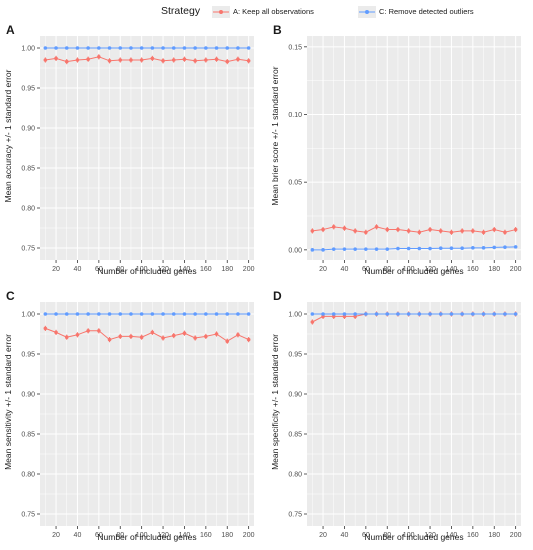 Image resolution: width=533 pixels, height=550 pixels. What do you see at coordinates (367, 12) in the screenshot?
I see `legend-key-remove-outliers` at bounding box center [367, 12].